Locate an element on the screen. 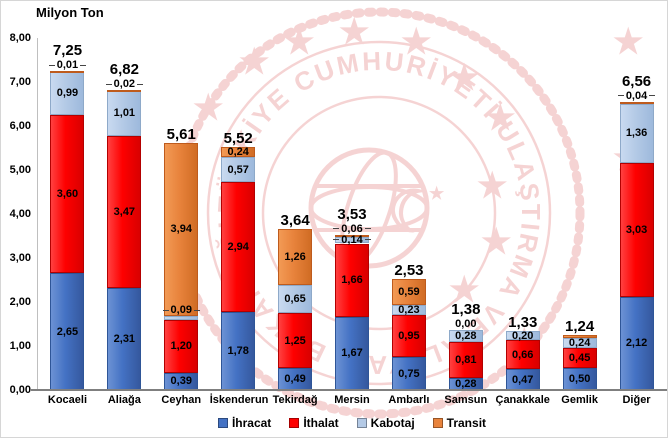  bar-segment-kabotaj: 0,20 is located at coordinates (522, 335).